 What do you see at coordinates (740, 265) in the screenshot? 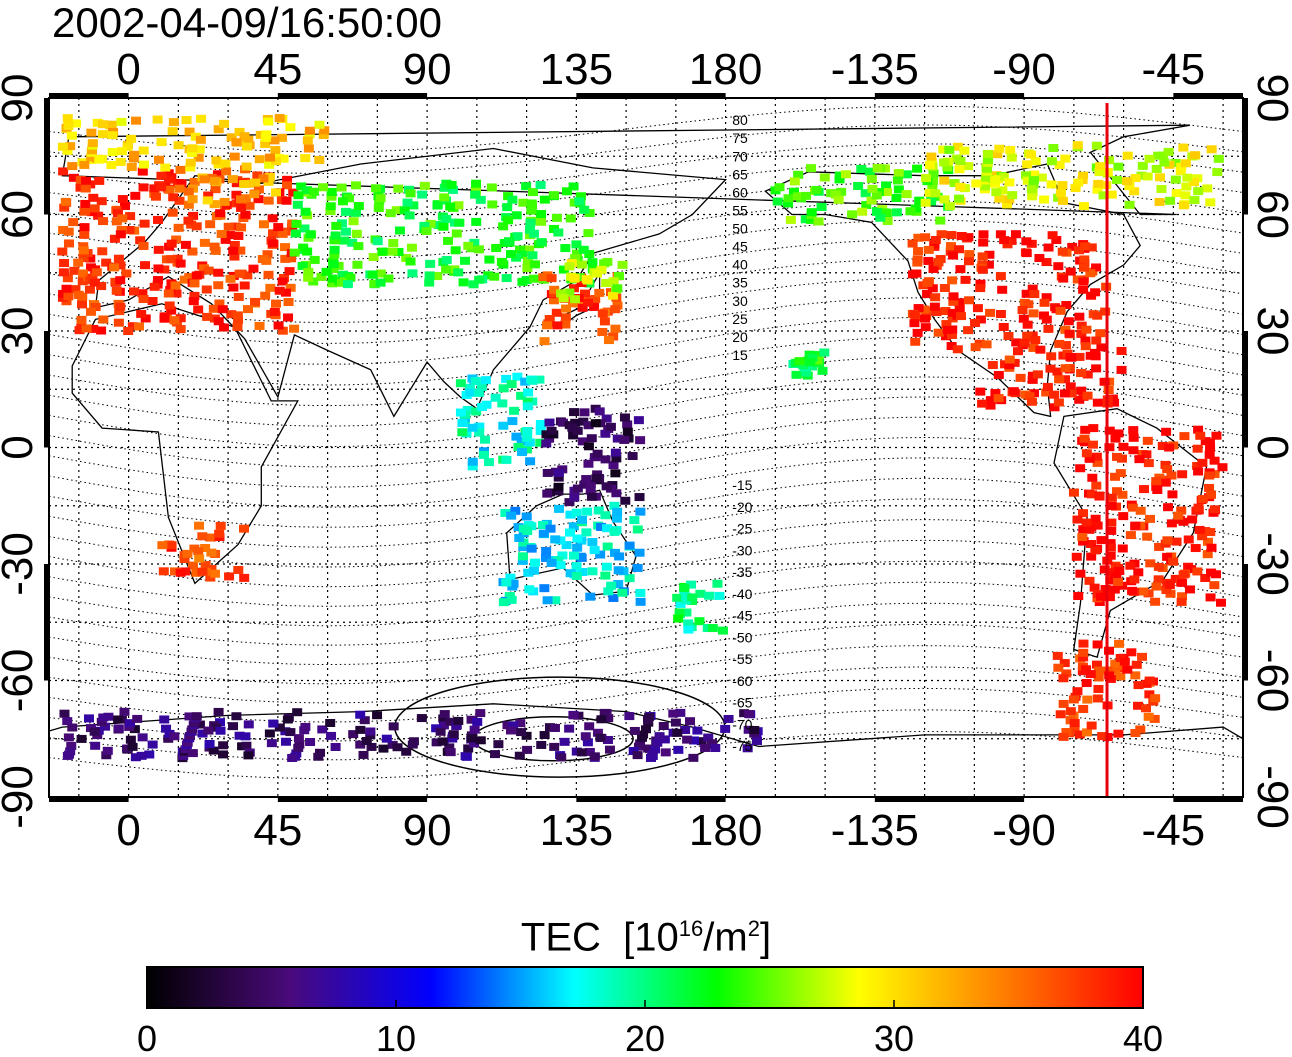
I see `contour-label: 40` at bounding box center [740, 265].